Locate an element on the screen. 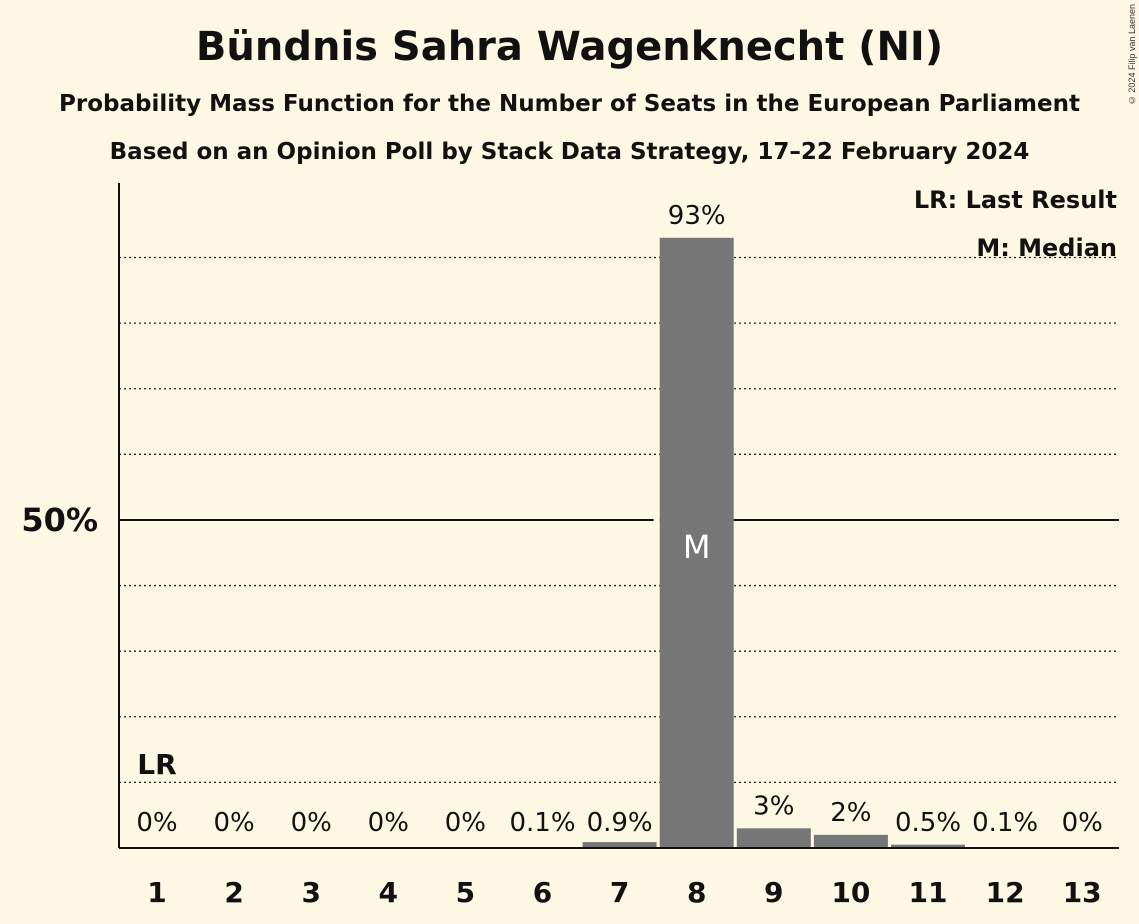  x-tick-label: 11 is located at coordinates (928, 892).